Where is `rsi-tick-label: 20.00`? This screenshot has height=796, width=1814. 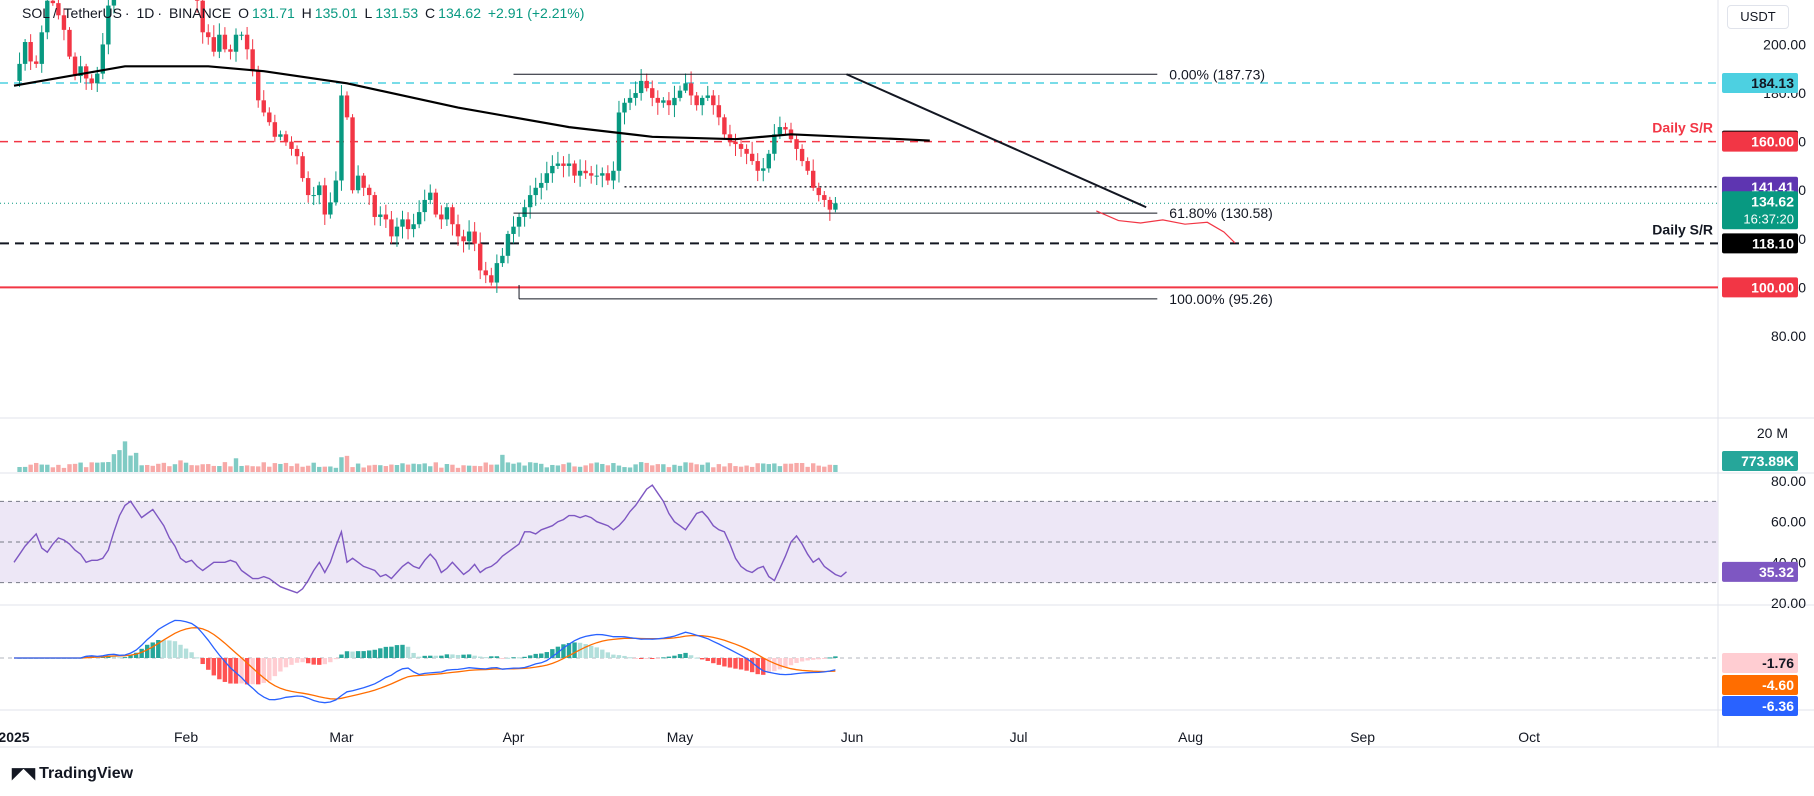 rsi-tick-label: 20.00 is located at coordinates (1788, 603).